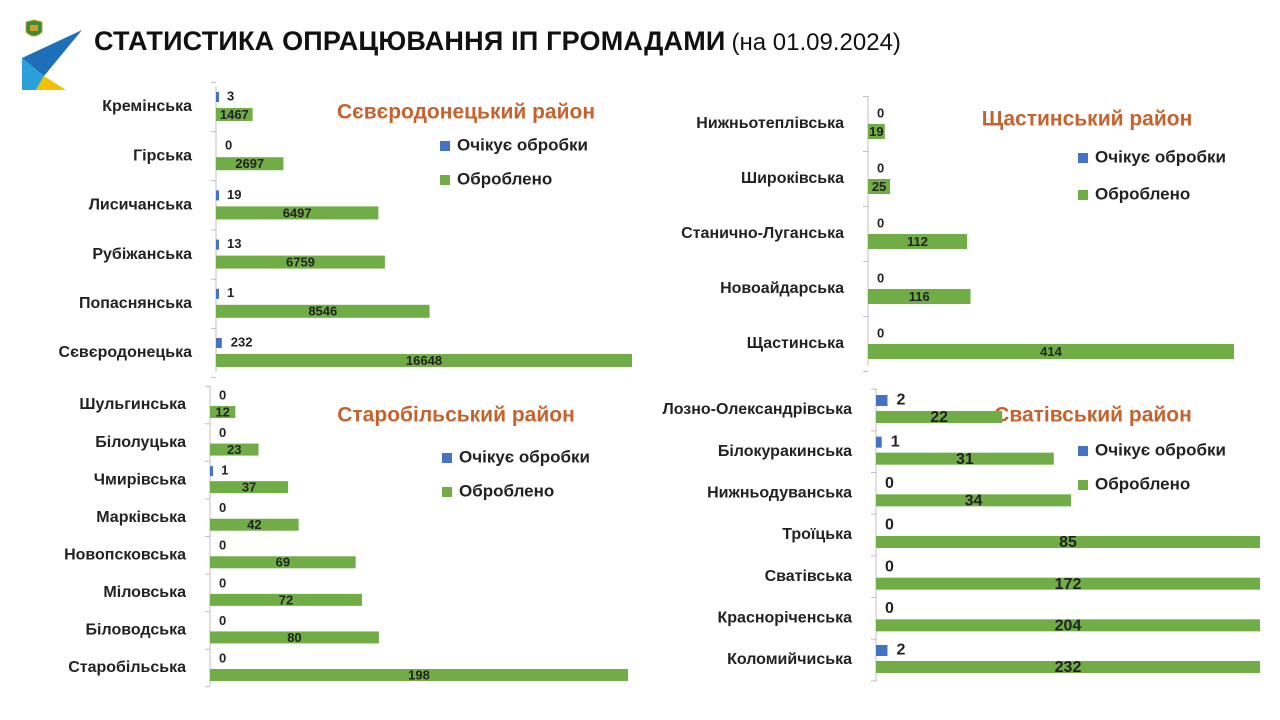 Image resolution: width=1280 pixels, height=720 pixels. What do you see at coordinates (785, 618) in the screenshot?
I see `category-label: Красноріченська` at bounding box center [785, 618].